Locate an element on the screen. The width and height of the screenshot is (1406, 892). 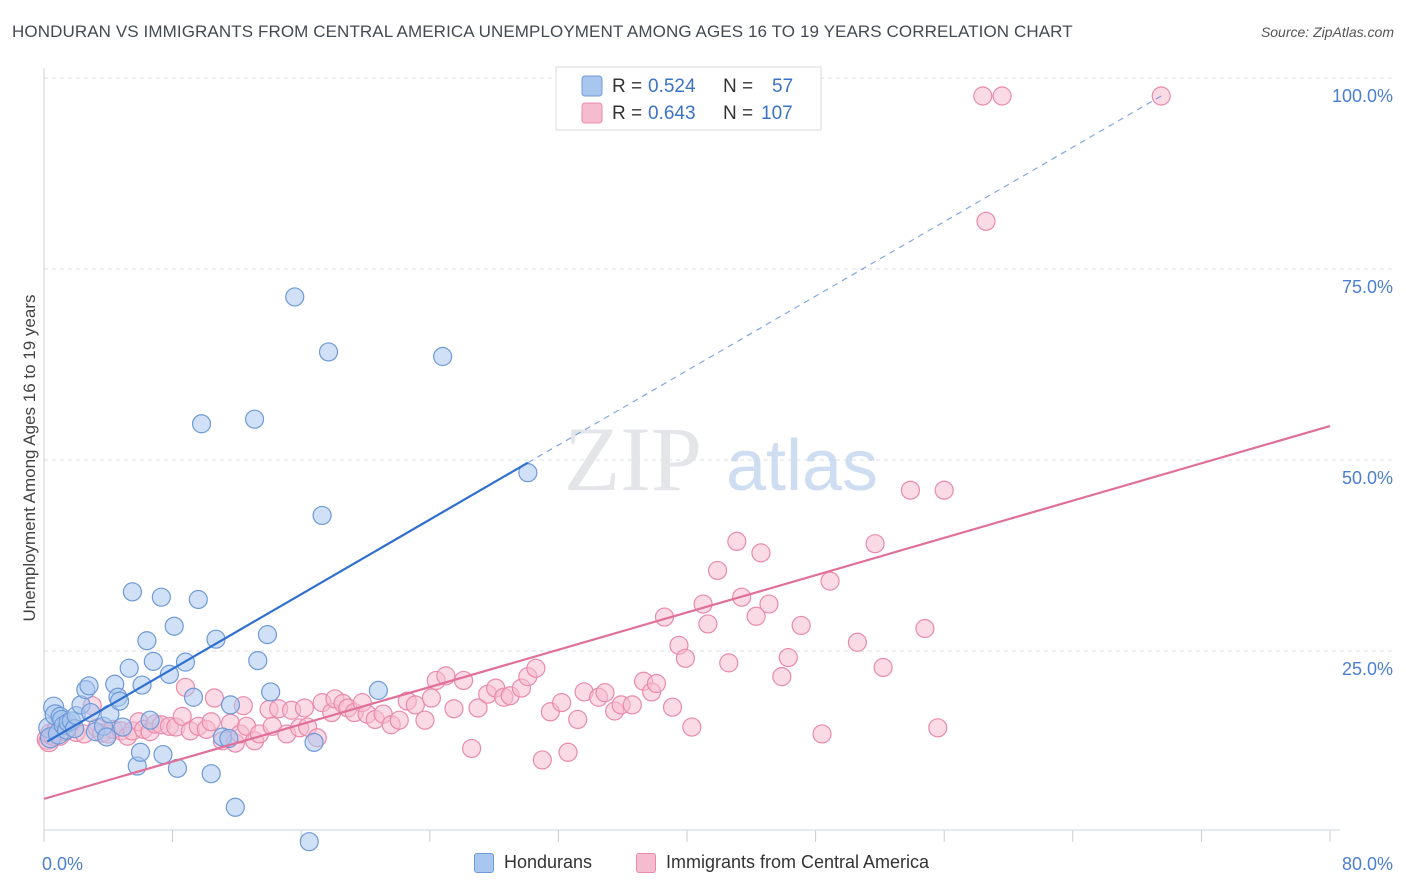
legend-label-immigrants: Immigrants from Central America is located at coordinates (798, 862).